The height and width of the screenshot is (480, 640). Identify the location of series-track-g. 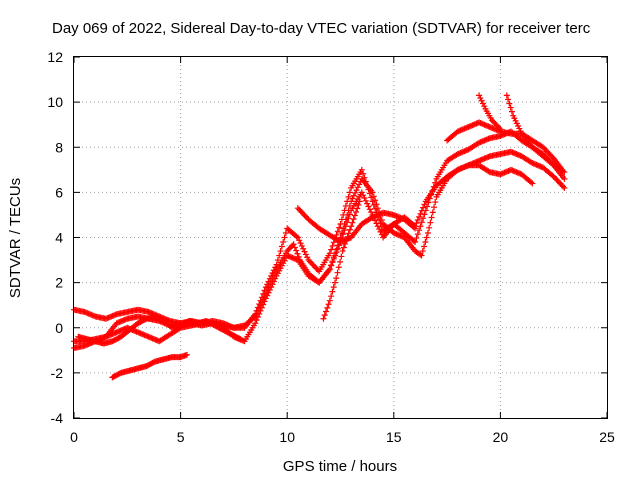
(341, 260).